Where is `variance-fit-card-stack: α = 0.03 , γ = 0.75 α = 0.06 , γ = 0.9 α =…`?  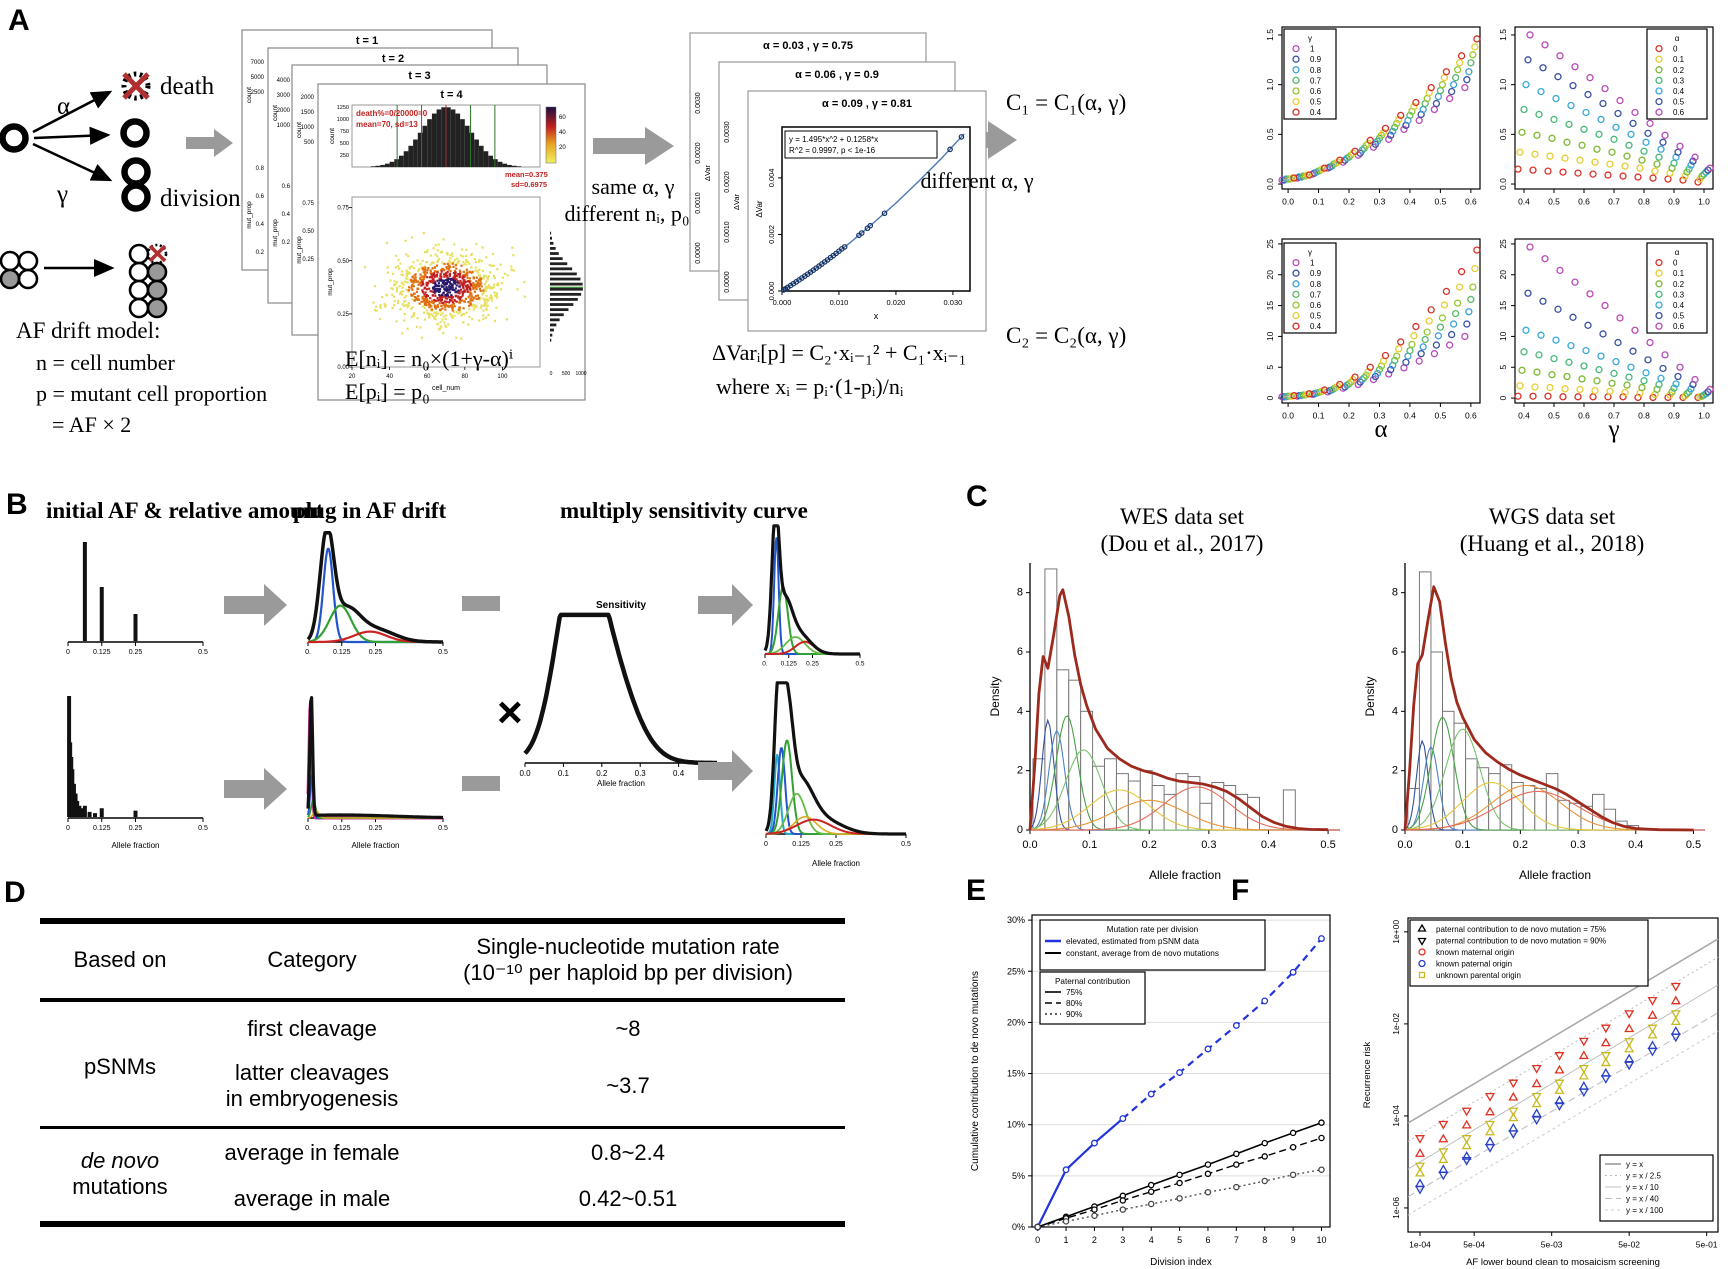
variance-fit-card-stack: α = 0.03 , γ = 0.75 α = 0.06 , γ = 0.9 α =… is located at coordinates (838, 182).